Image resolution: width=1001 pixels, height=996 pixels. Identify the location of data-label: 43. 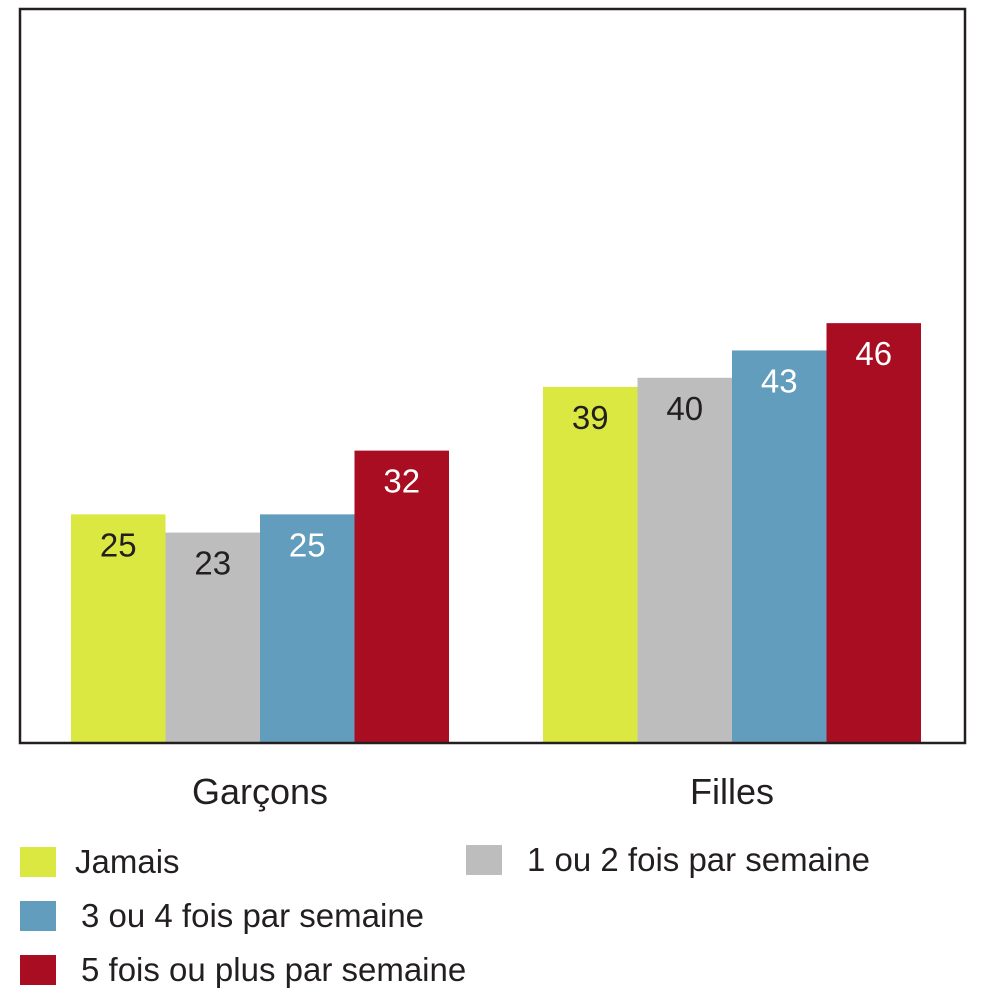
(779, 380).